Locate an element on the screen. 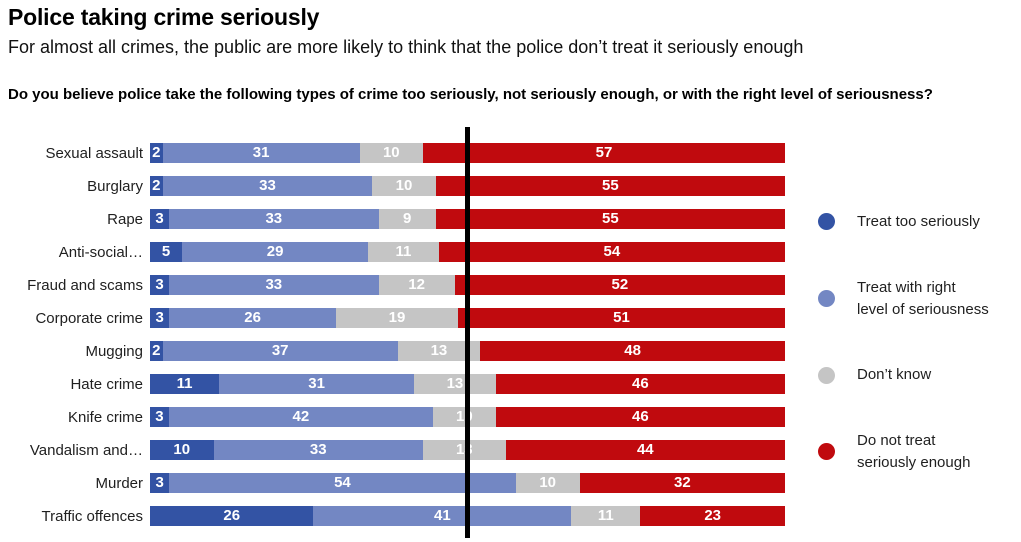 Image resolution: width=1021 pixels, height=542 pixels. stacked-bar: 3 33 9 55 is located at coordinates (467, 219).